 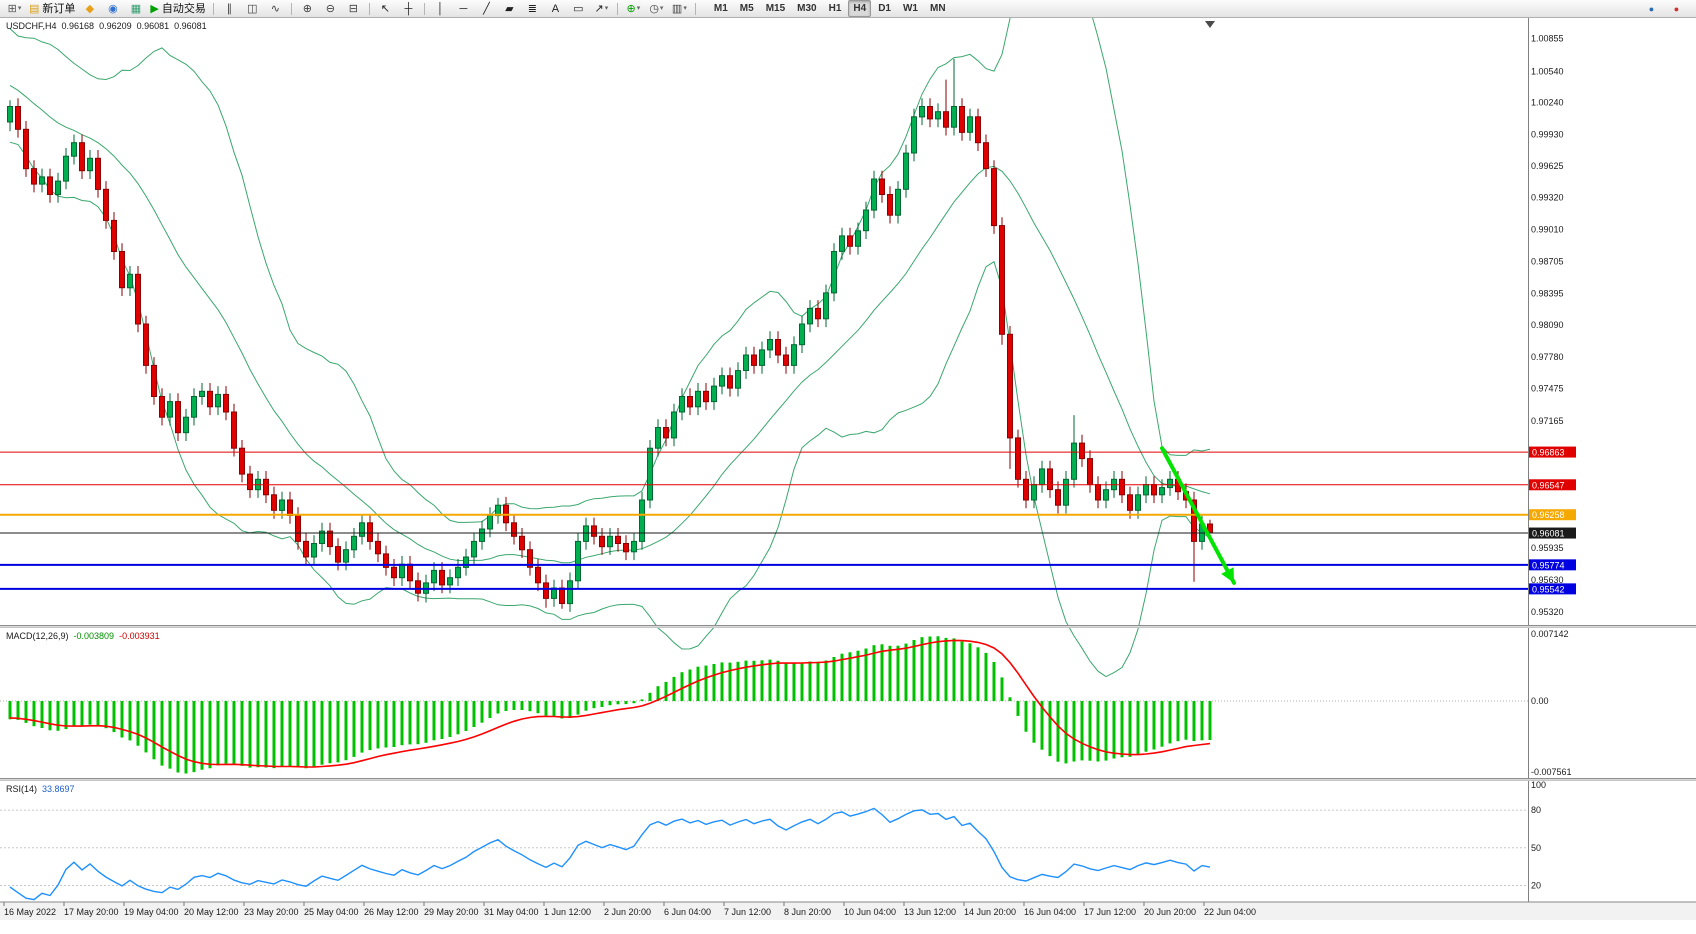 I want to click on market-watch-icon: ◉, so click(x=113, y=8).